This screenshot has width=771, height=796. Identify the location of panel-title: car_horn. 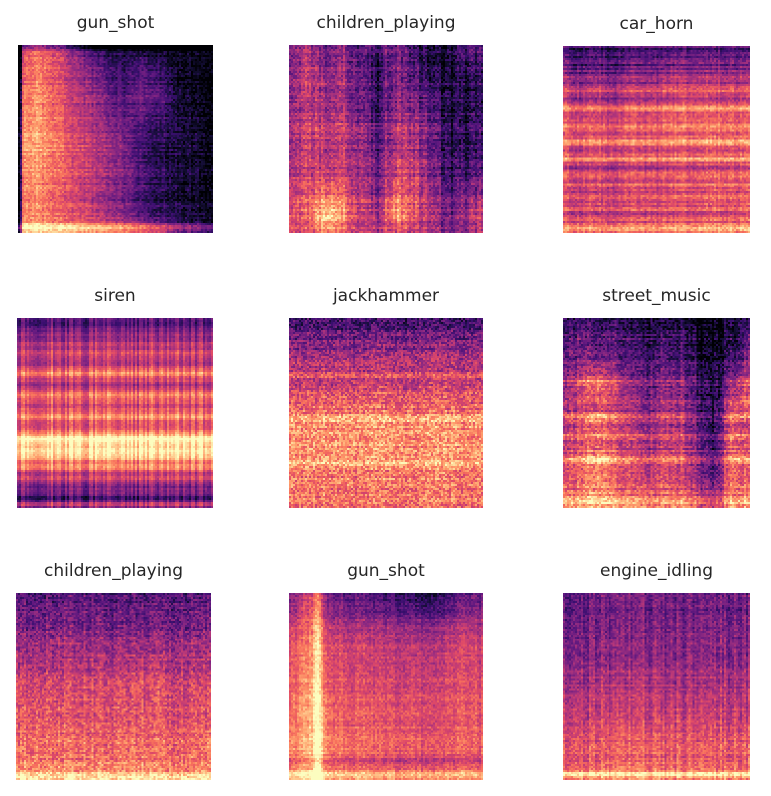
(656, 24).